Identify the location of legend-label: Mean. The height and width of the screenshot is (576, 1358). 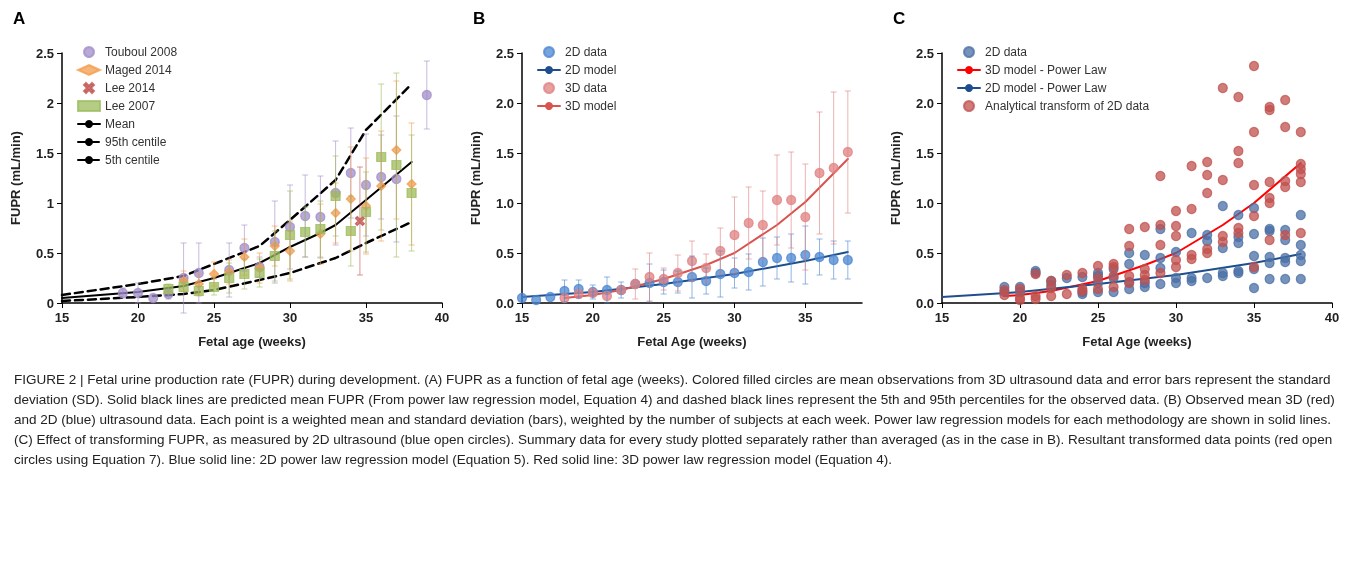
(120, 124).